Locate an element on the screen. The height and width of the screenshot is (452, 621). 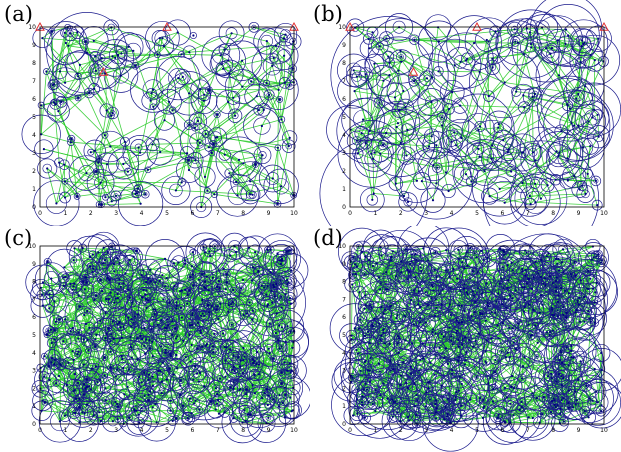
panel-label-b: (b) is located at coordinates (328, 14).